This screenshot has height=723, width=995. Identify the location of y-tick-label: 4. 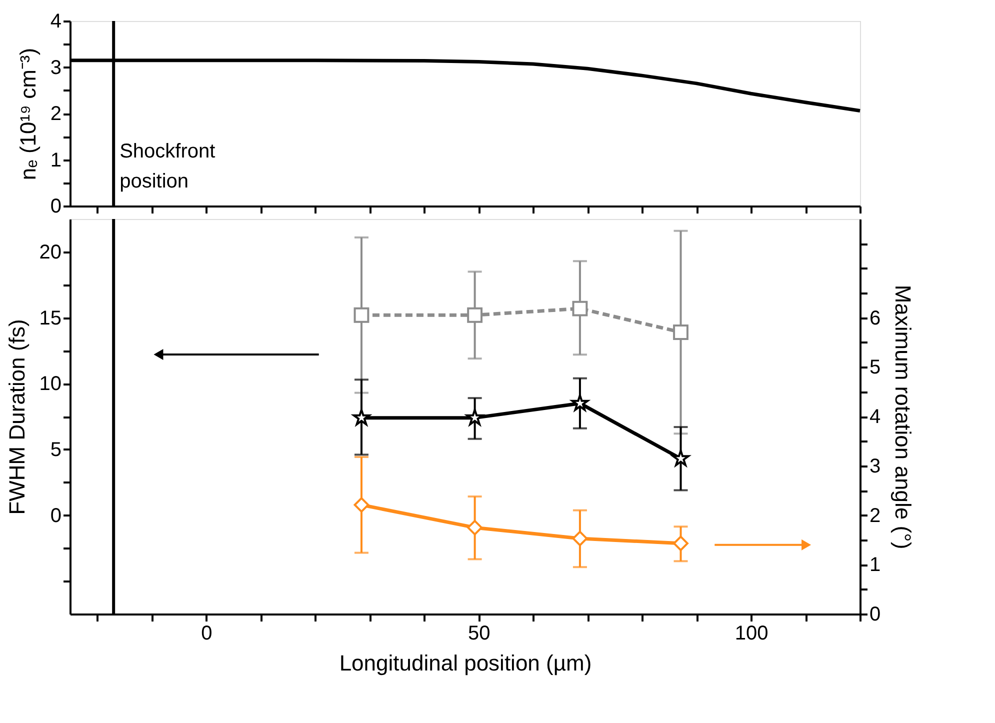
(56, 21).